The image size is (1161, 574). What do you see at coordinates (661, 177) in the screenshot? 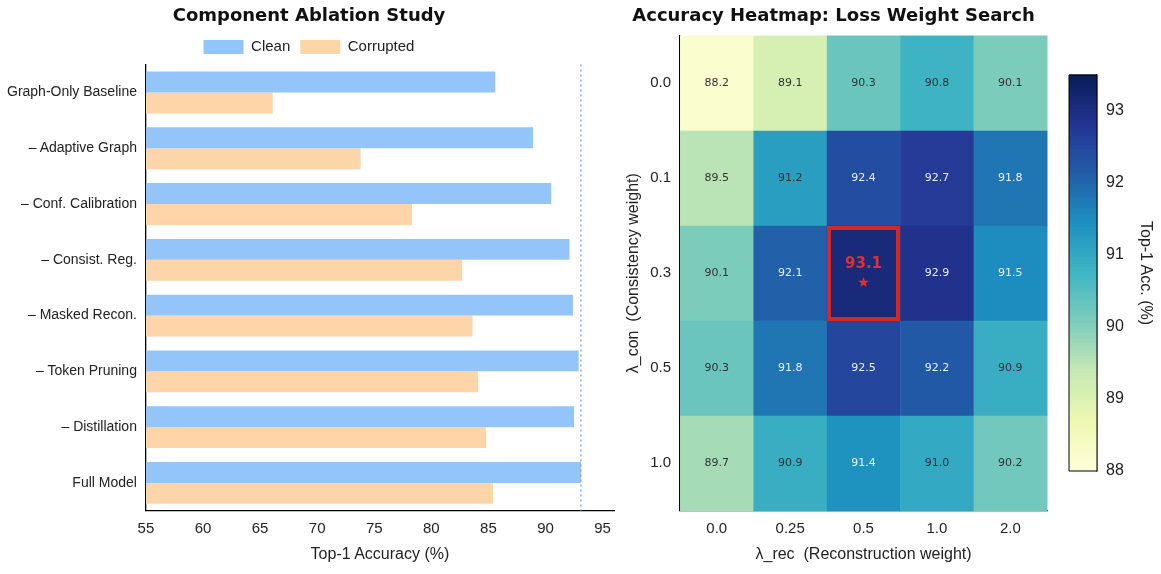
I see `y-tick-label: 0.1` at bounding box center [661, 177].